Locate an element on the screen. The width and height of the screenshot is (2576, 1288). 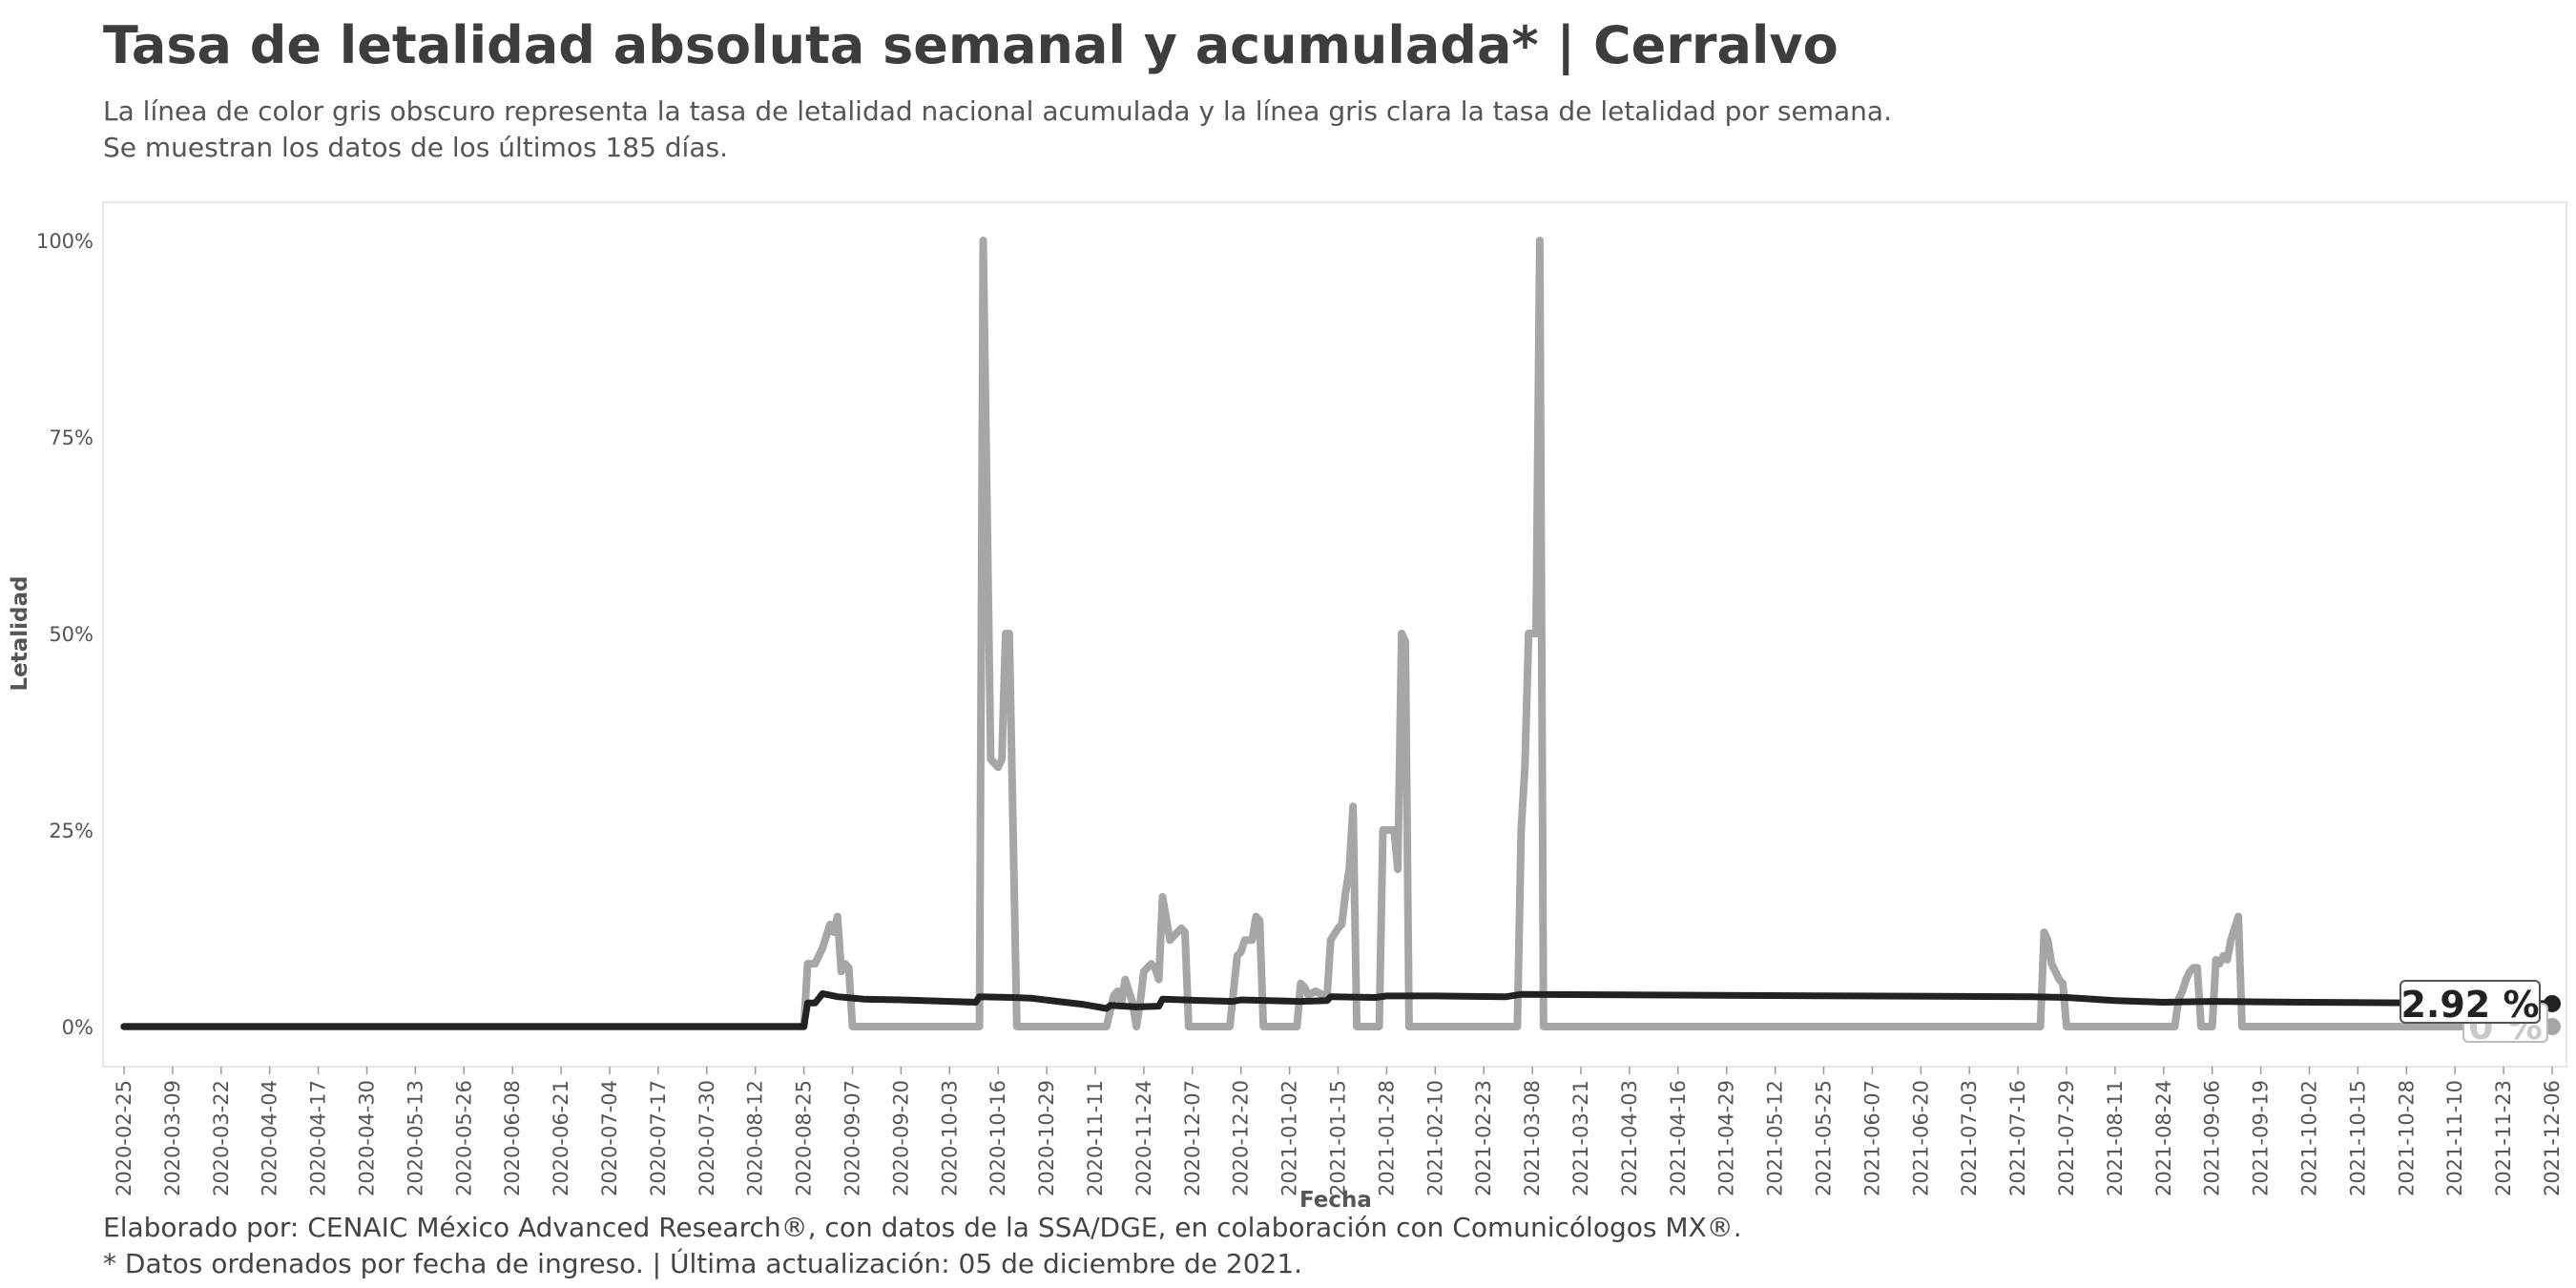
end-labels: 0 %2.92 % is located at coordinates (2480, 1013).